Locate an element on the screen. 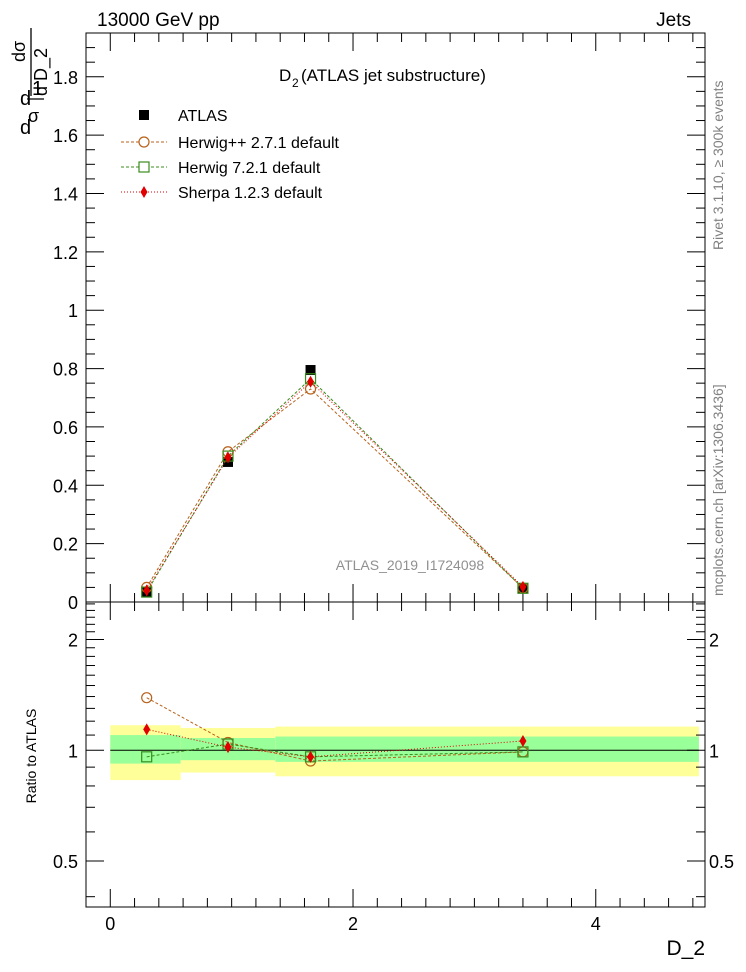  legend-label-herwig7: Herwig 7.2.1 default is located at coordinates (249, 168).